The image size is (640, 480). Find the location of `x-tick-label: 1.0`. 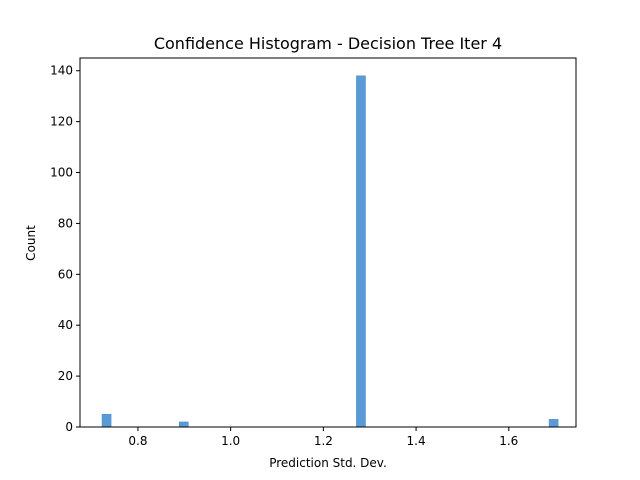

x-tick-label: 1.0 is located at coordinates (230, 441).